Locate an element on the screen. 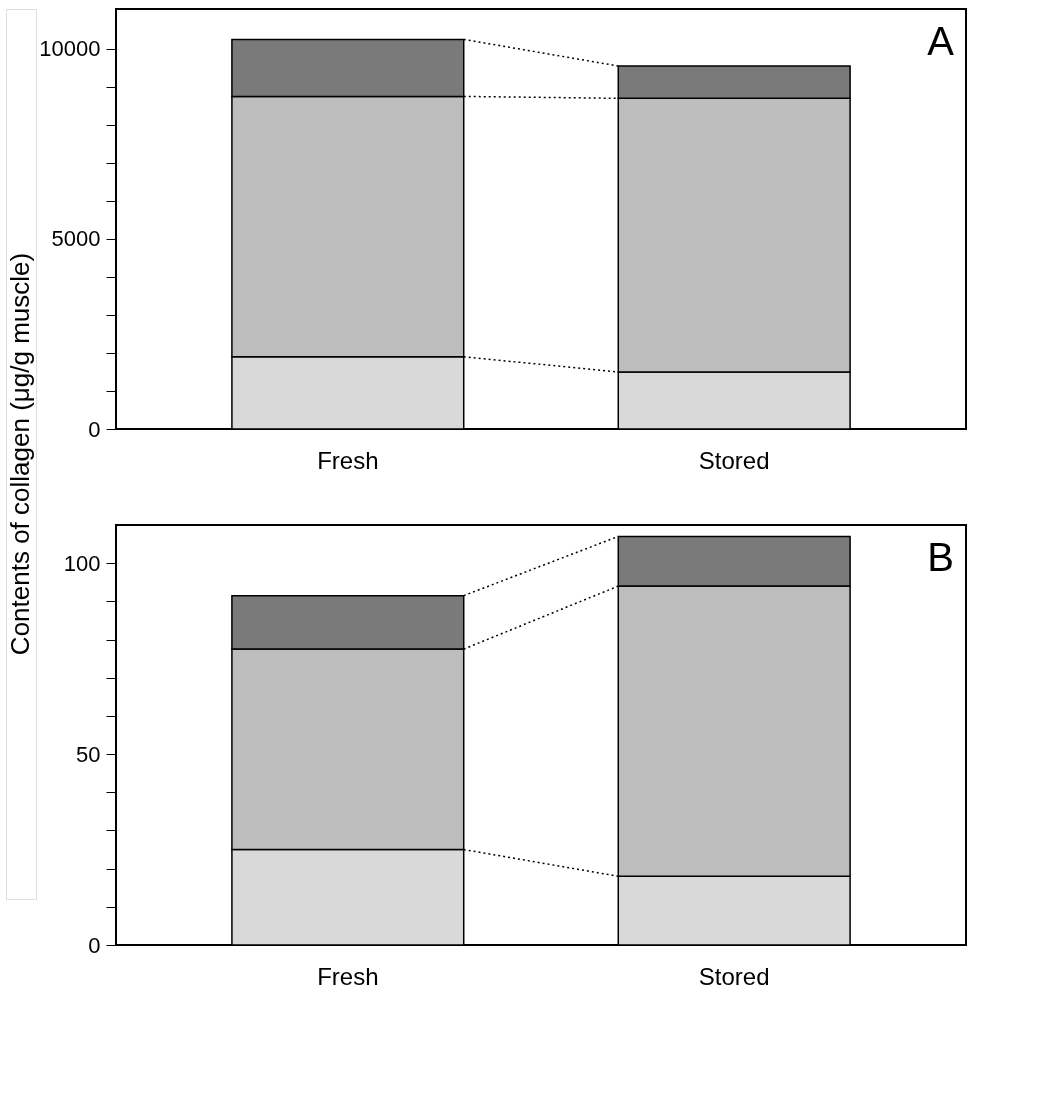 The height and width of the screenshot is (1094, 1059). y-tick-label: 10000 is located at coordinates (70, 49).